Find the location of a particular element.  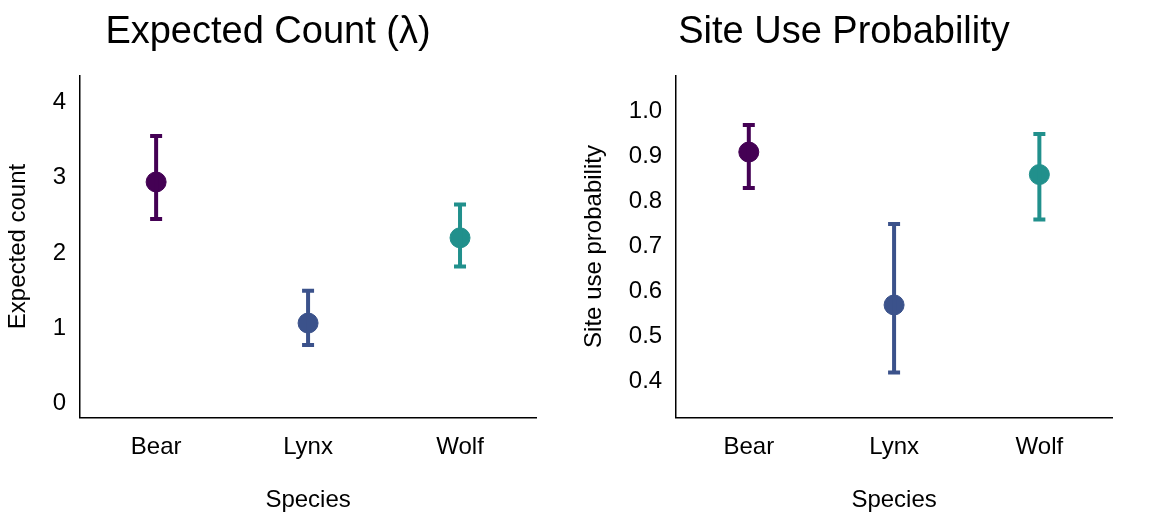

y-tick-label: 3 is located at coordinates (59, 176).